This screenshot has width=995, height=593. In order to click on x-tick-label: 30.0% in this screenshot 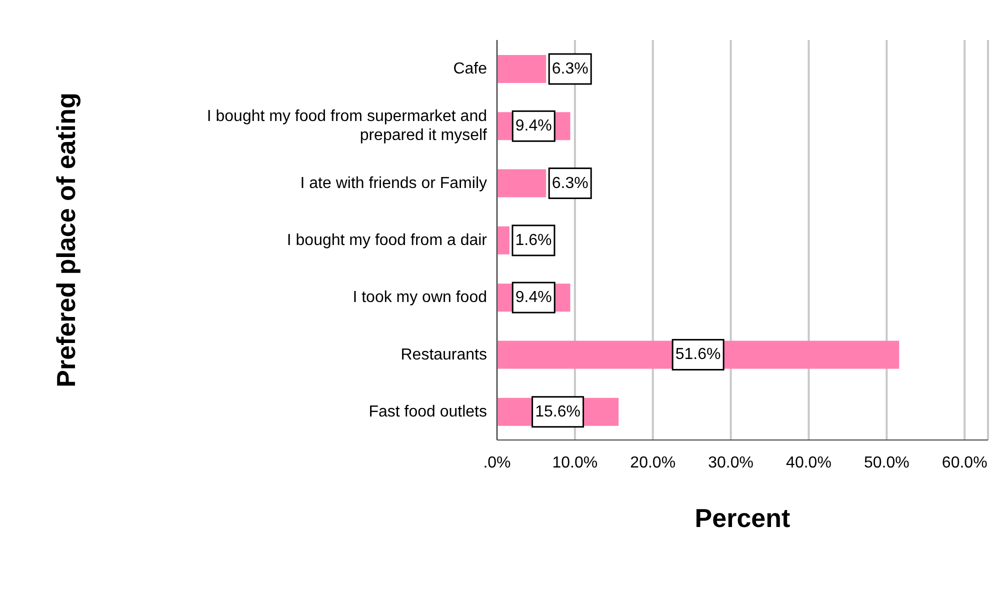, I will do `click(731, 463)`.